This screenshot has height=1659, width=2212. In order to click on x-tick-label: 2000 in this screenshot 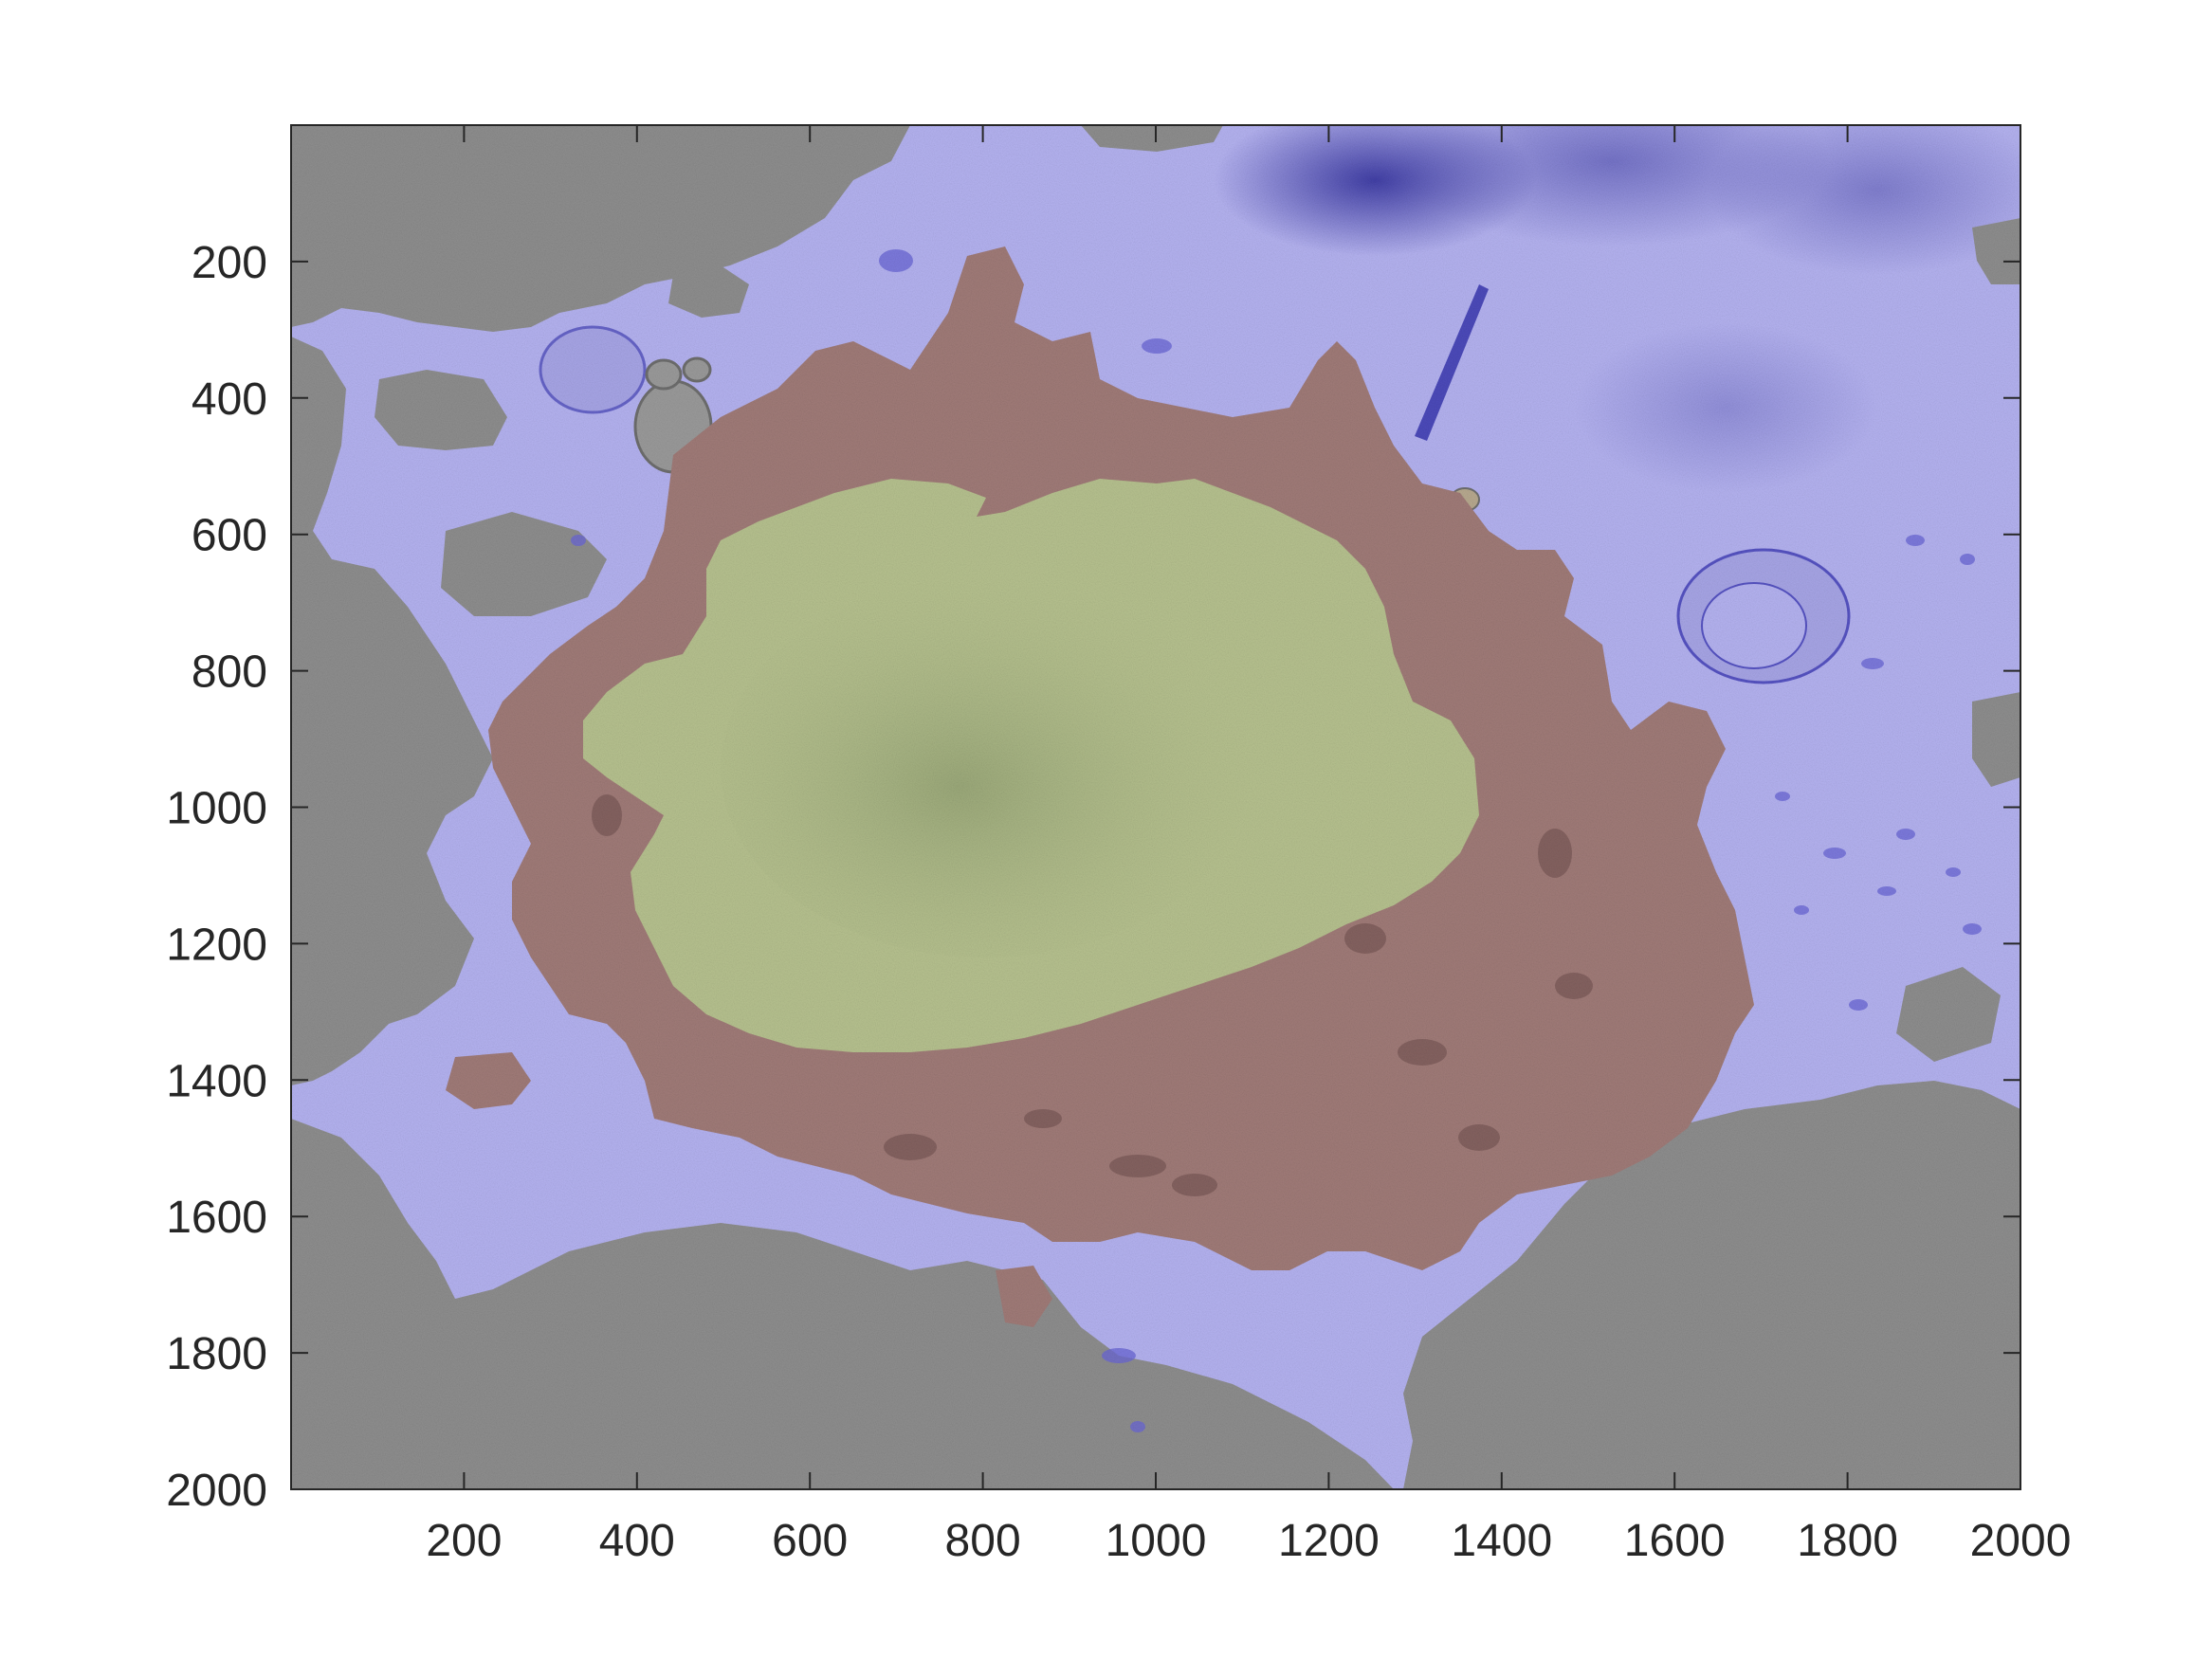, I will do `click(2021, 1541)`.